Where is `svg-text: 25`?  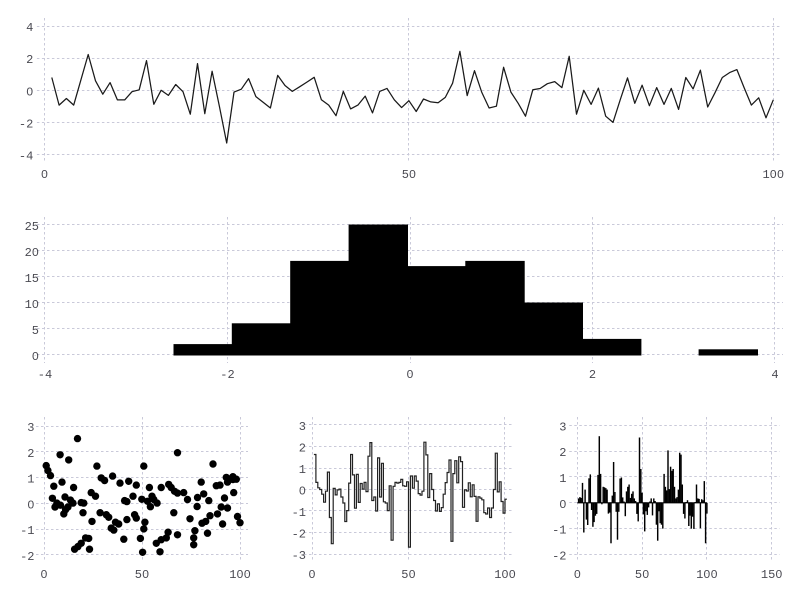
svg-text: 25 is located at coordinates (32, 227).